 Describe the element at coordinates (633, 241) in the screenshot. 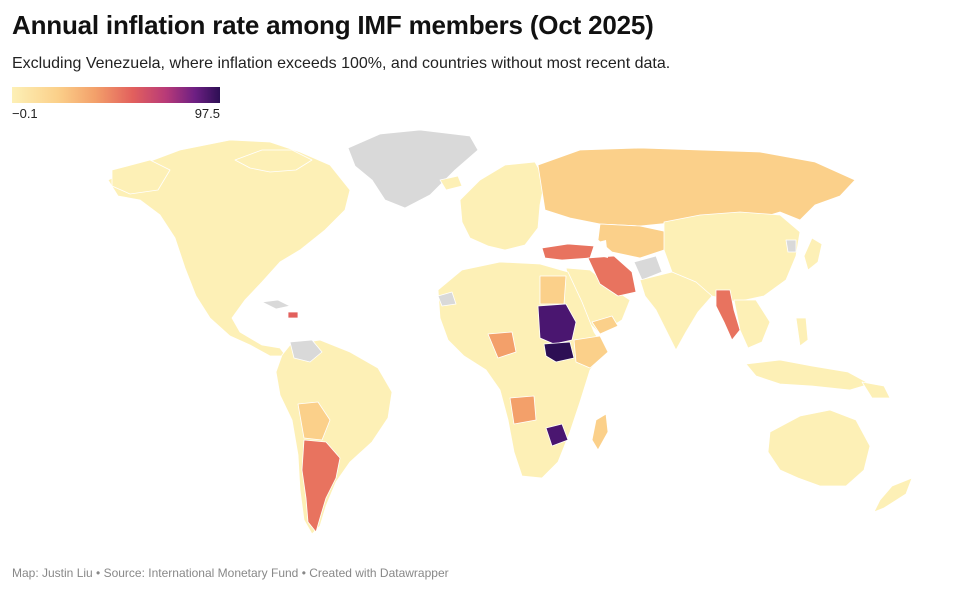

I see `region-central-asia` at that location.